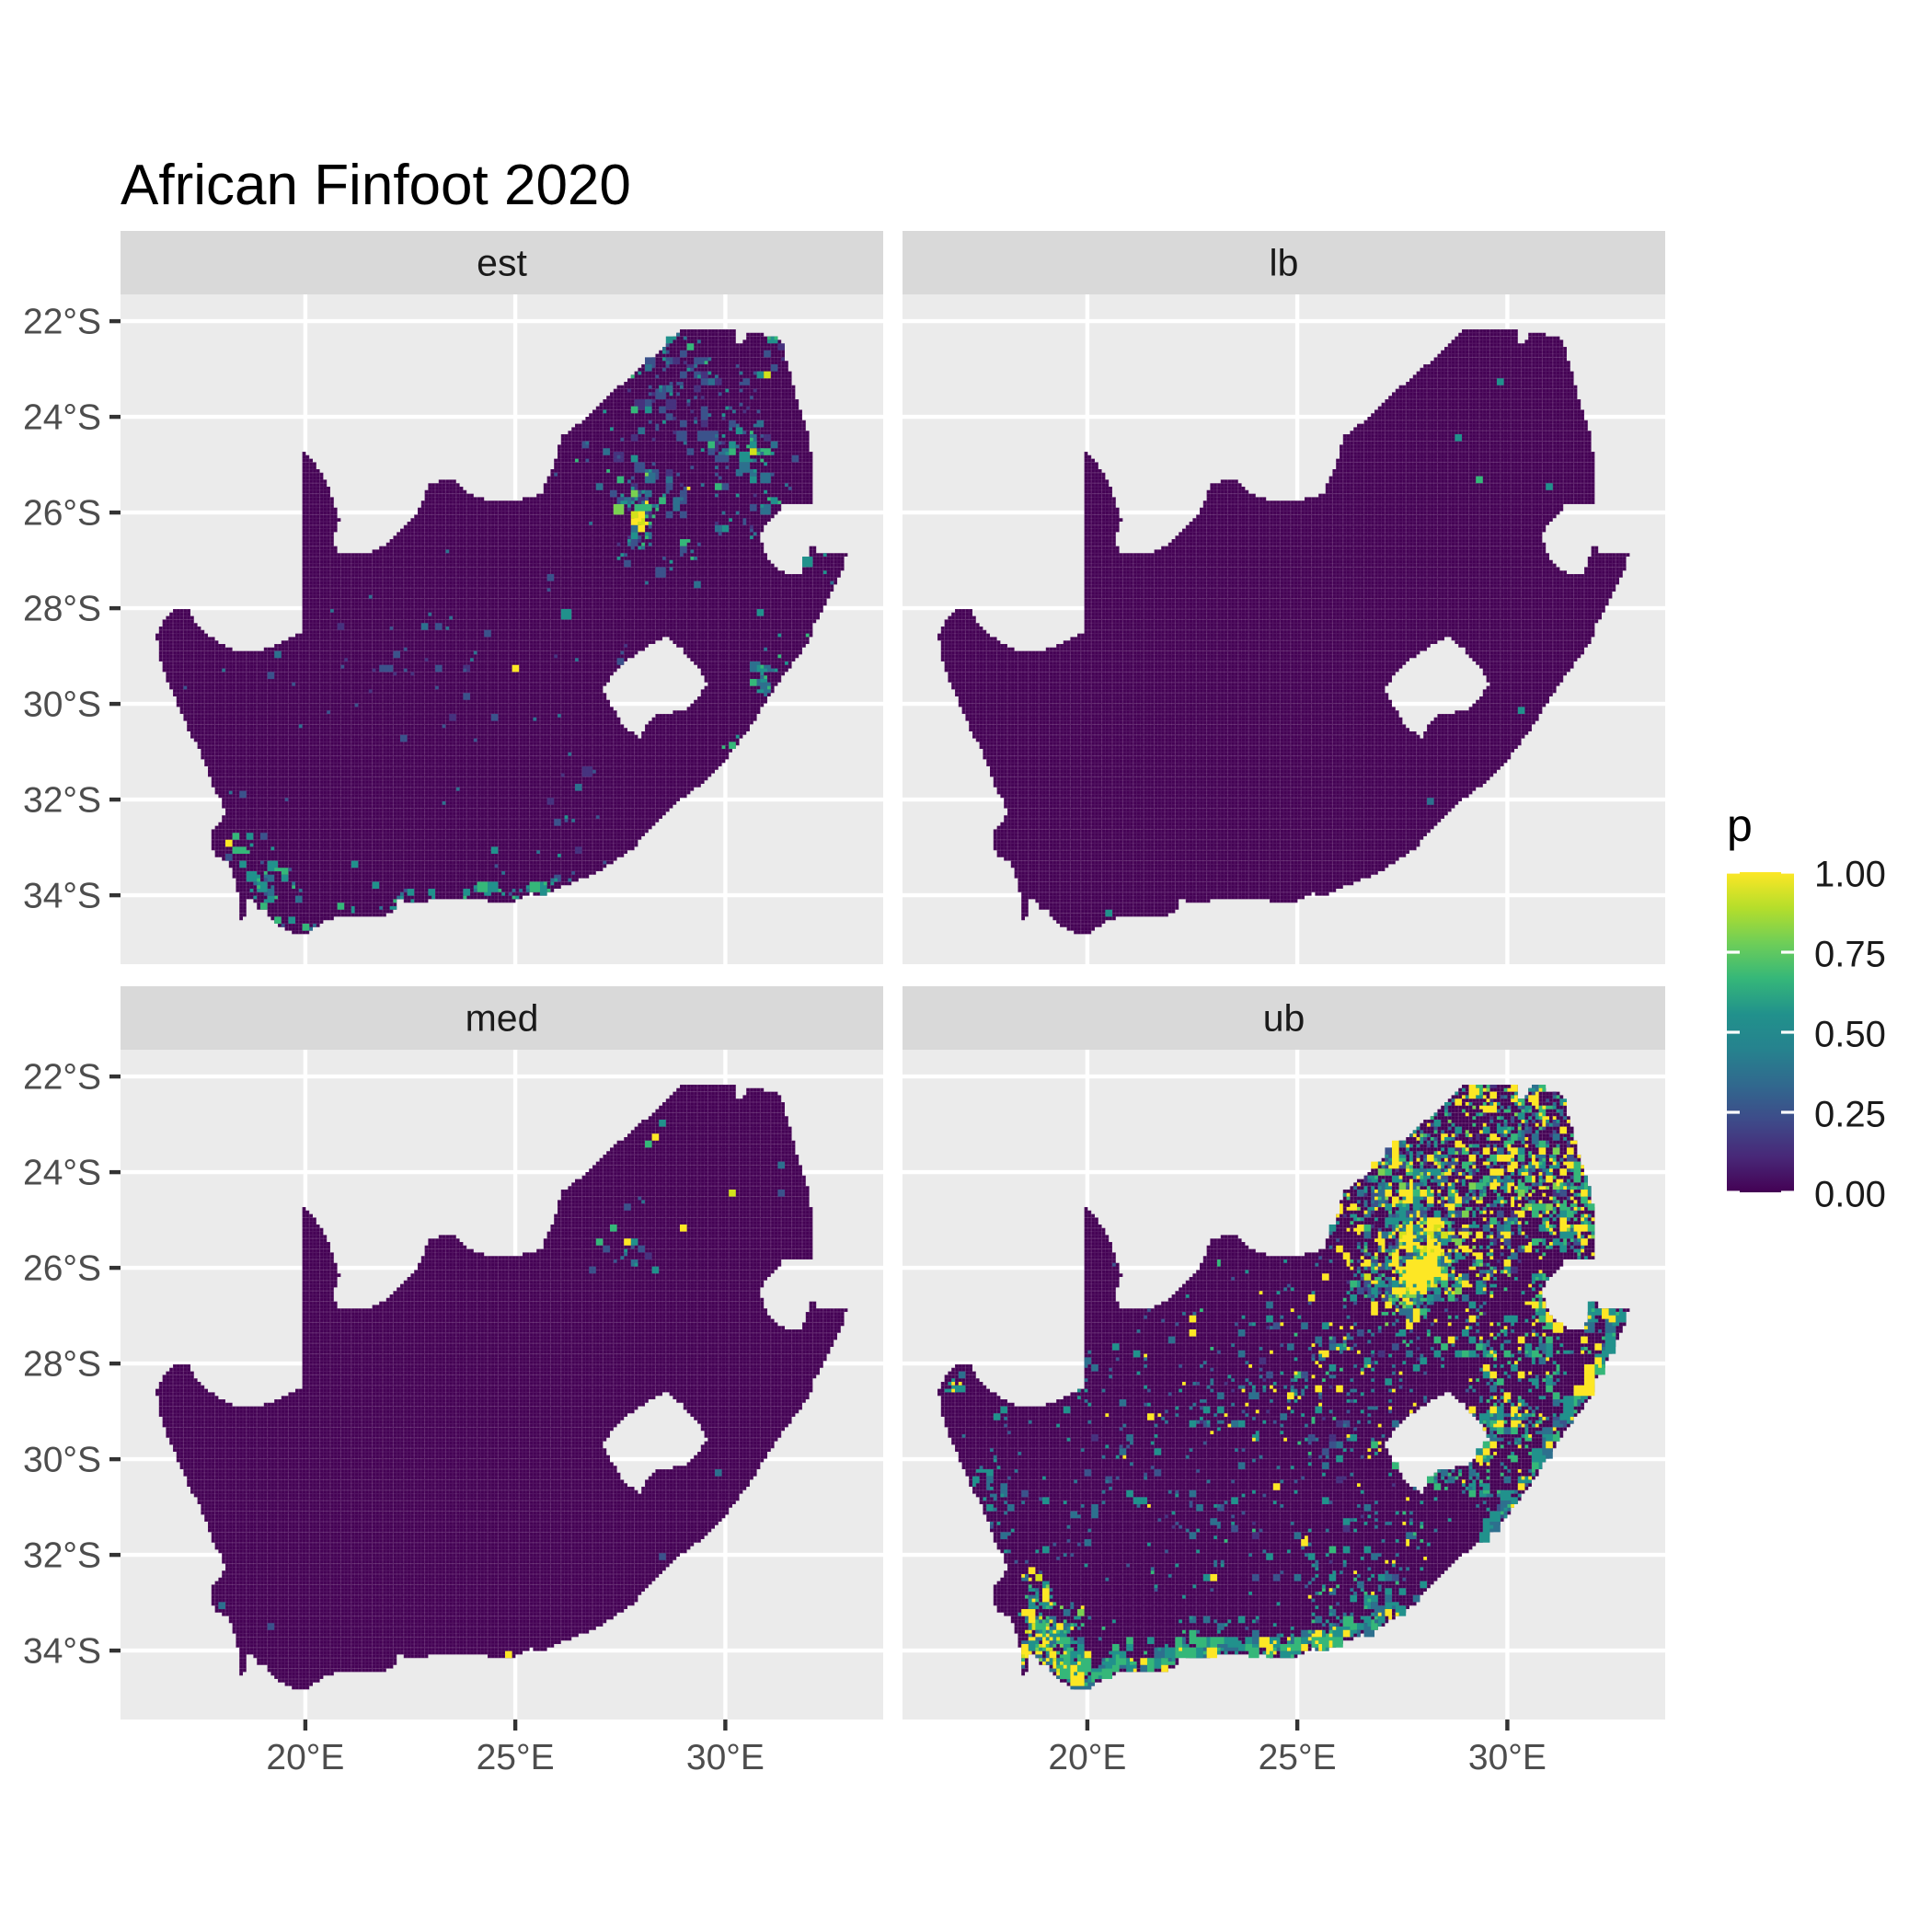 The width and height of the screenshot is (1932, 1932). I want to click on svg-text: 1.00, so click(1850, 875).